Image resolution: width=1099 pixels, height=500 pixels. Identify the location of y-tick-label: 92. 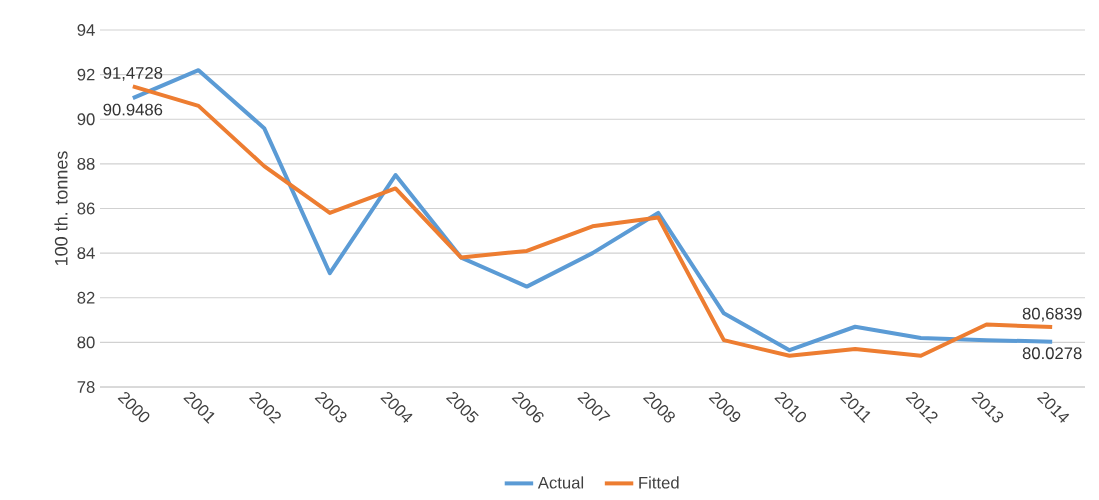
(86, 74).